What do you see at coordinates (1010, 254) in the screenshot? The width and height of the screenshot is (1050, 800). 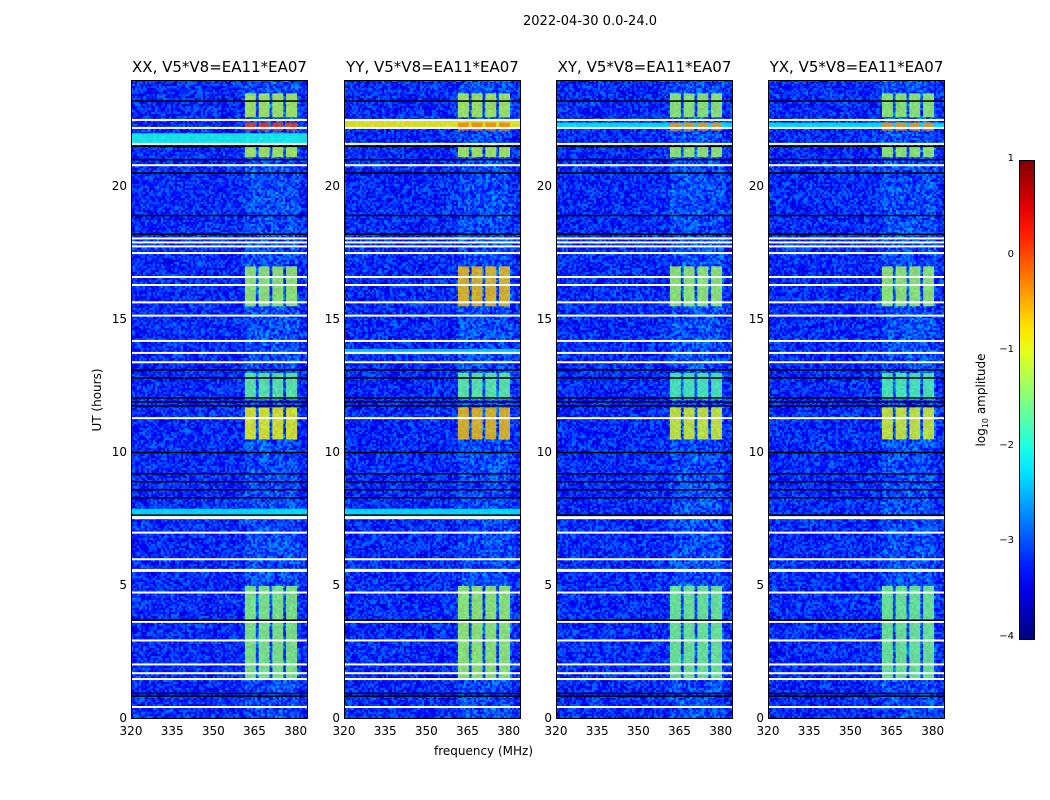 I see `colorbar-tick-label: 0` at bounding box center [1010, 254].